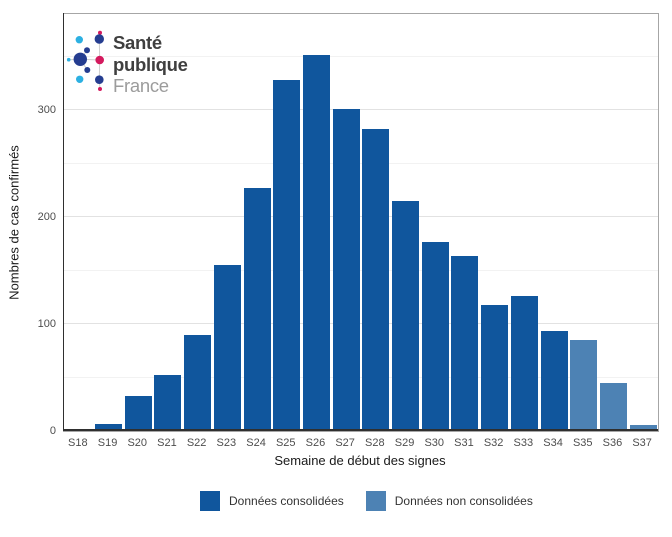  What do you see at coordinates (137, 42) in the screenshot?
I see `logo-text-sante: Santé` at bounding box center [137, 42].